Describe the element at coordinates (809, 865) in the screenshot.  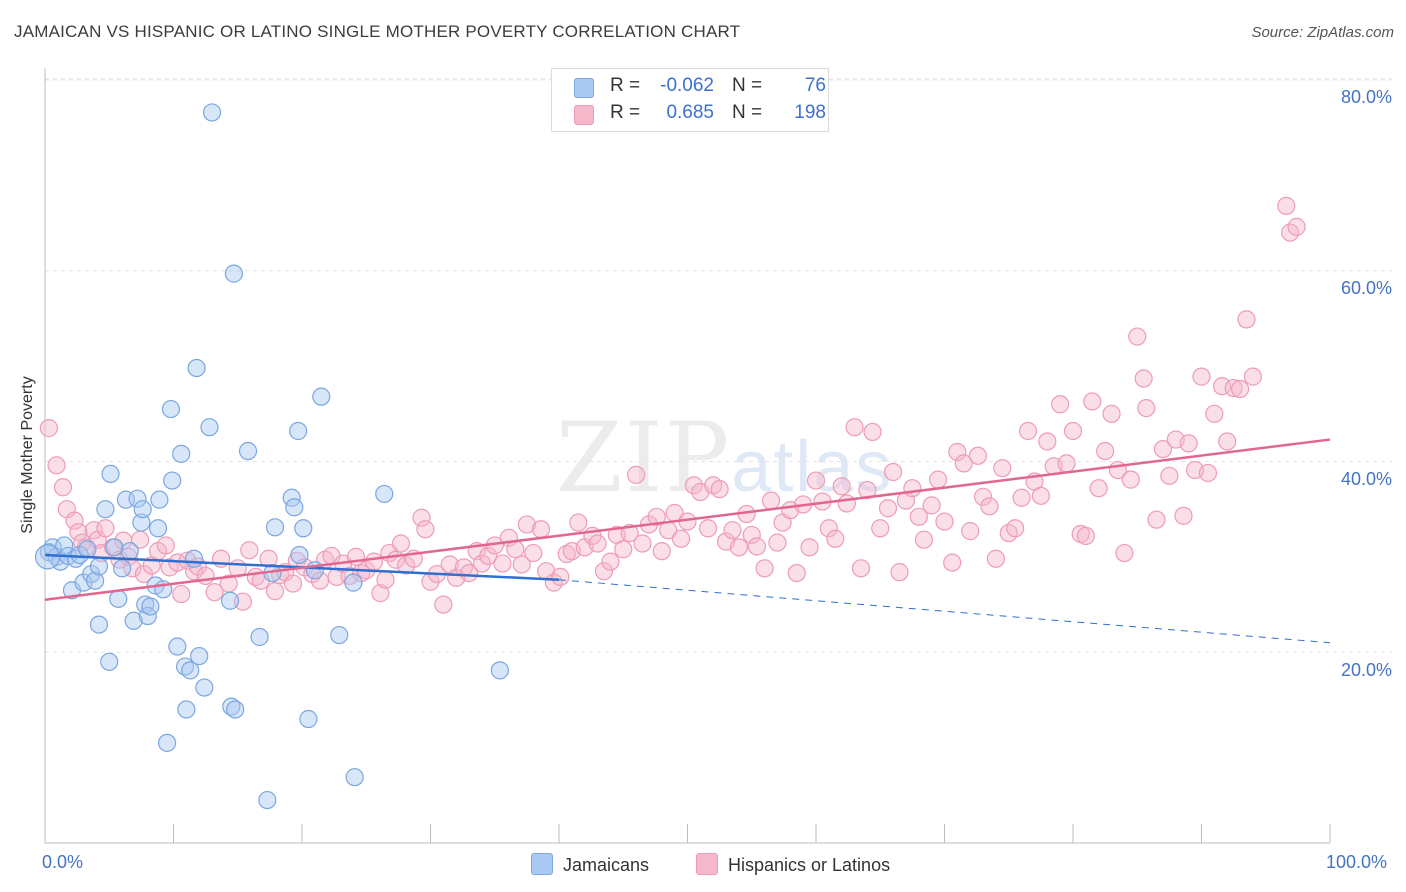
I see `legend-label: Hispanics or Latinos` at that location.